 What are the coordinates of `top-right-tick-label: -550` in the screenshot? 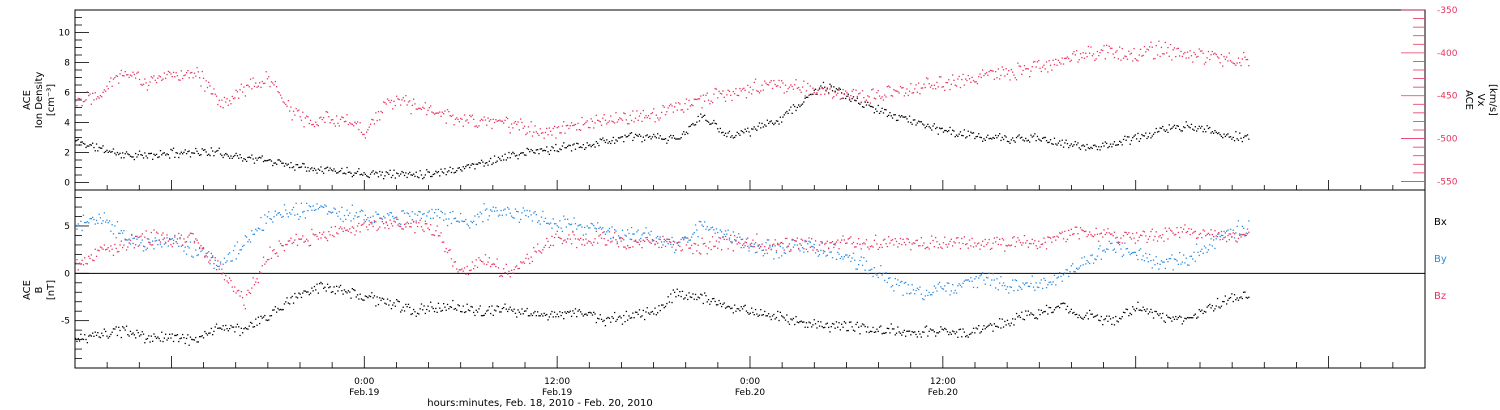 It's located at (1447, 182).